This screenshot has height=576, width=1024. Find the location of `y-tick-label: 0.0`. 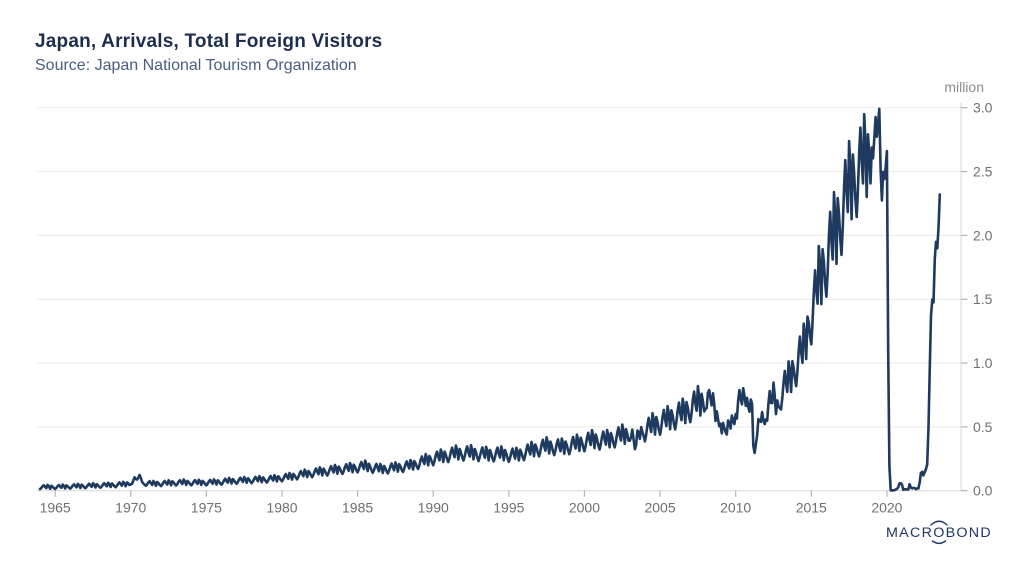

y-tick-label: 0.0 is located at coordinates (983, 491).